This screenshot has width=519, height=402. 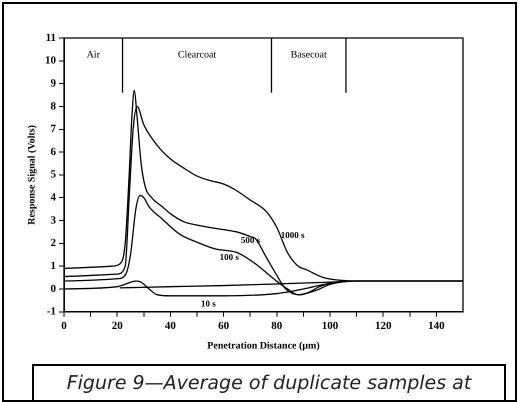 What do you see at coordinates (50, 60) in the screenshot?
I see `y-tick-label: 10` at bounding box center [50, 60].